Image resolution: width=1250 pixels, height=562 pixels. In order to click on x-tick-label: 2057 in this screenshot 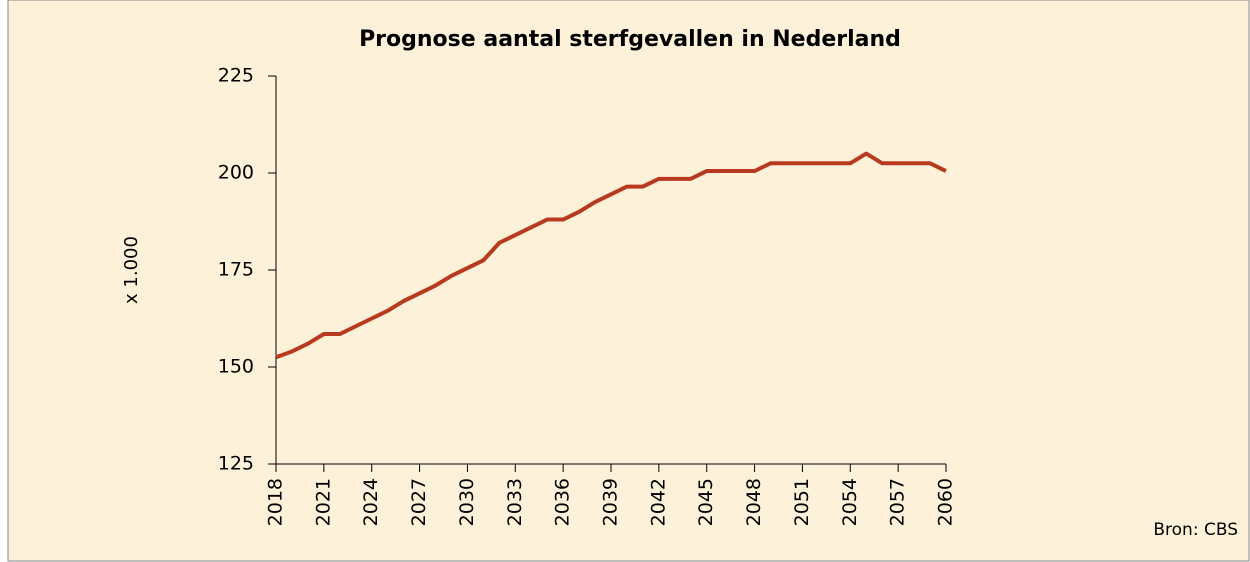, I will do `click(898, 502)`.